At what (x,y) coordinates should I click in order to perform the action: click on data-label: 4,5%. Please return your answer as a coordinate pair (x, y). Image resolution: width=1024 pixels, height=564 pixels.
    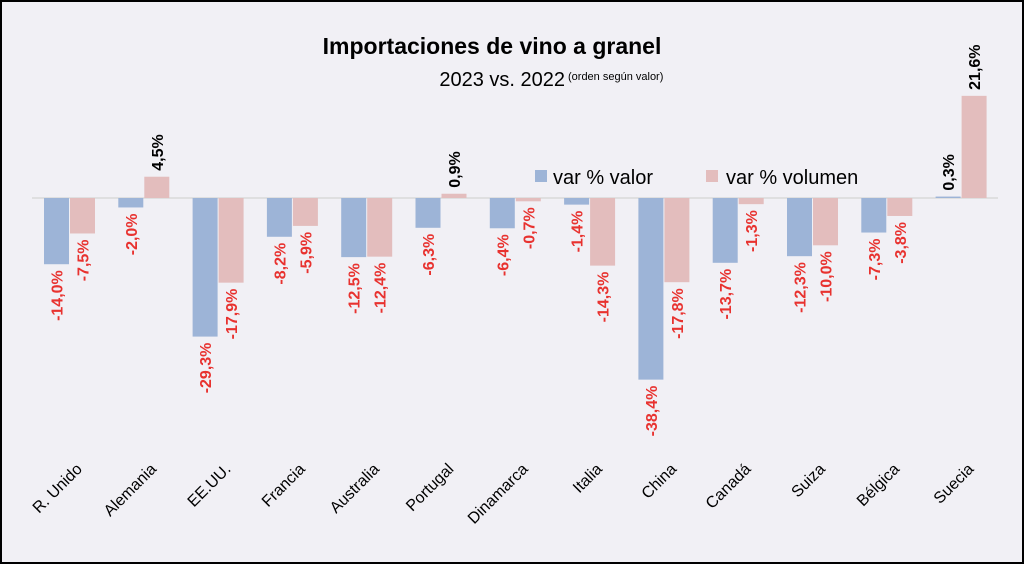
    Looking at the image, I should click on (158, 152).